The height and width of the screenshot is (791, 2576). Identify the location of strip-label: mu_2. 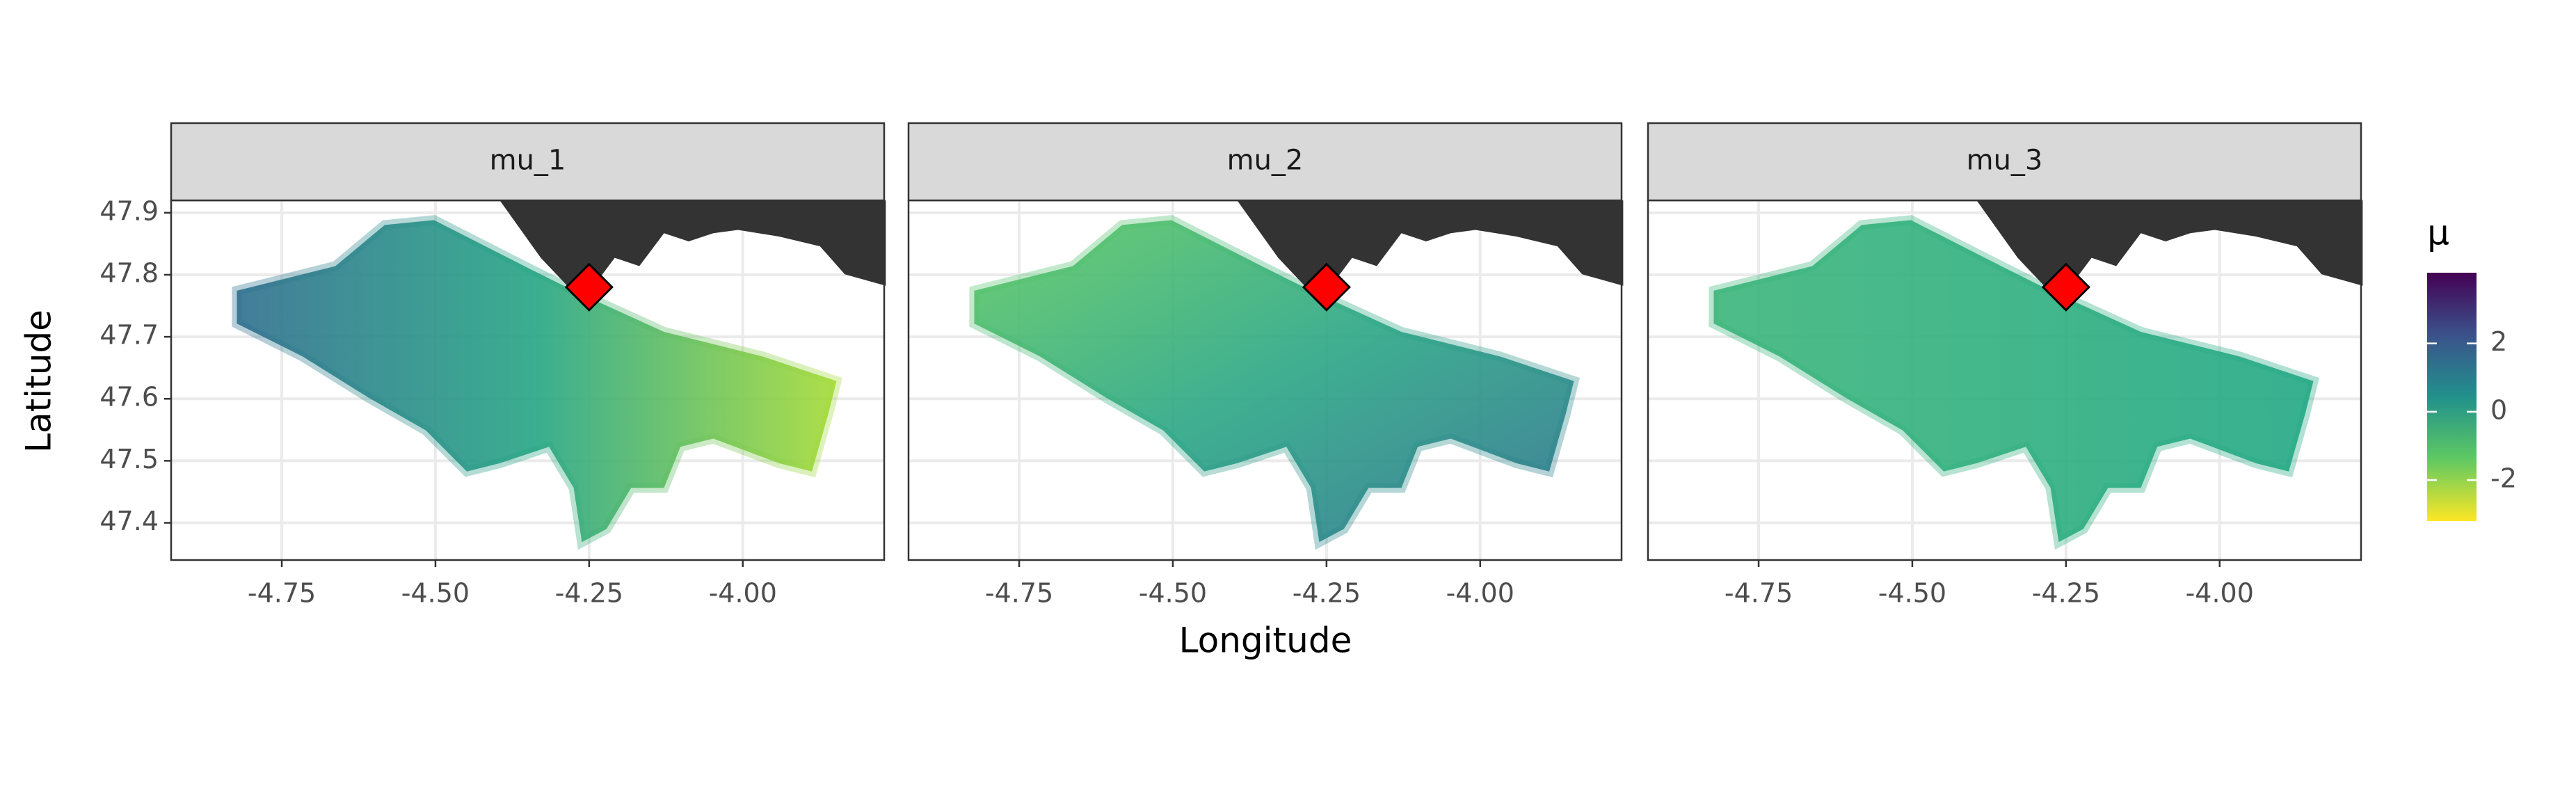
(1265, 161).